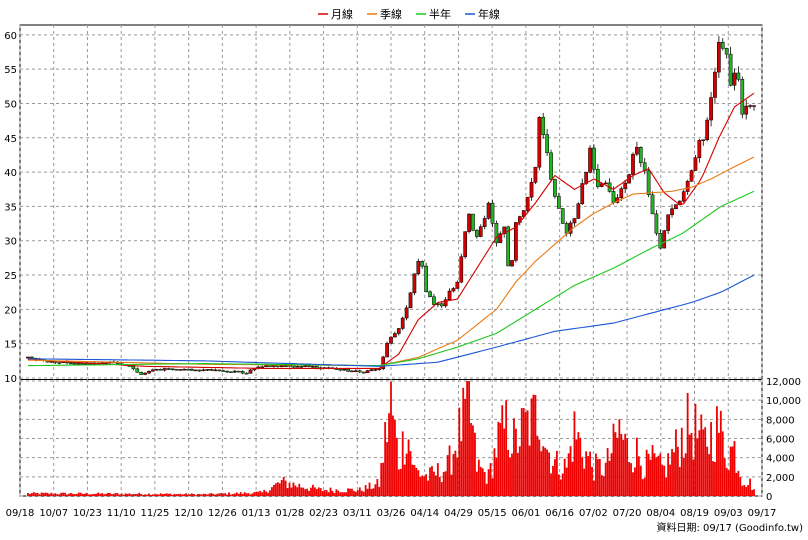  I want to click on price-tick-label: 25, so click(10, 276).